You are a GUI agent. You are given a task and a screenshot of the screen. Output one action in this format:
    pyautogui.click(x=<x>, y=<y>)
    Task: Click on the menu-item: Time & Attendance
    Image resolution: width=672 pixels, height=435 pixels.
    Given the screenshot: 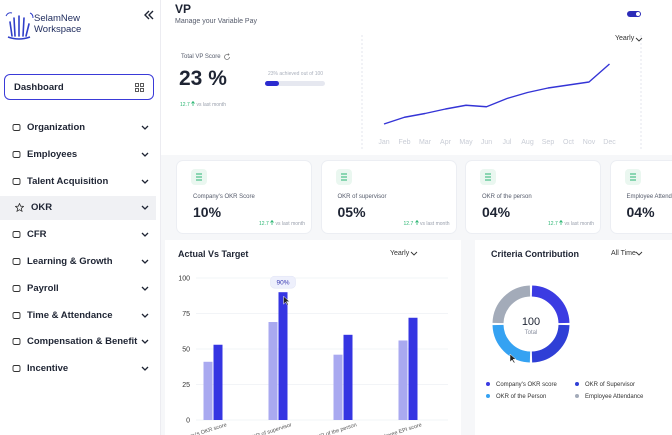 What is the action you would take?
    pyautogui.click(x=78, y=316)
    